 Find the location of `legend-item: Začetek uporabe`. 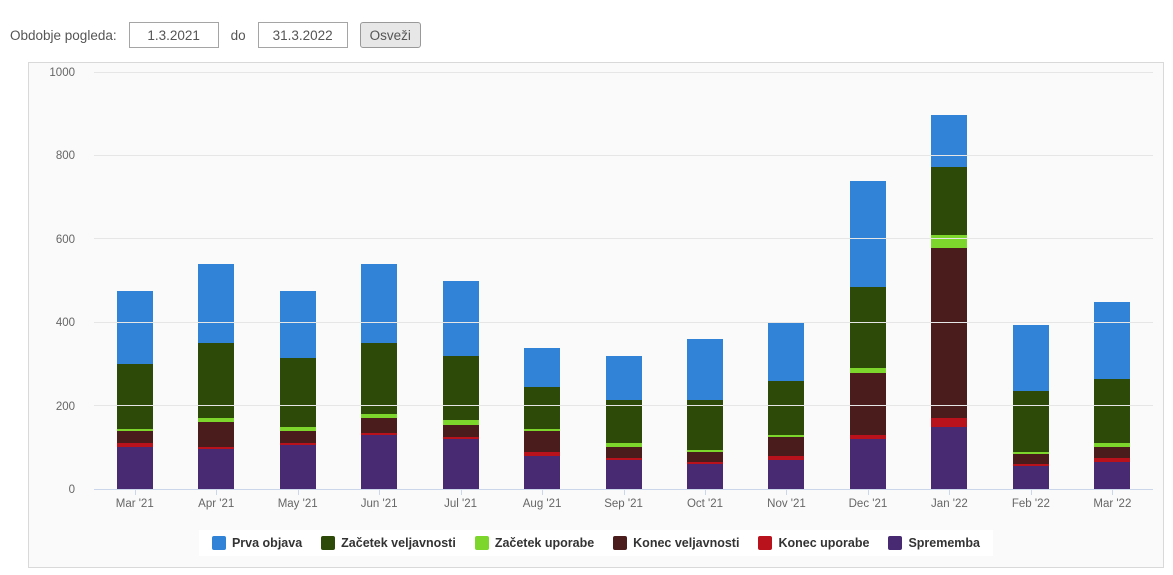

legend-item: Začetek uporabe is located at coordinates (534, 543).